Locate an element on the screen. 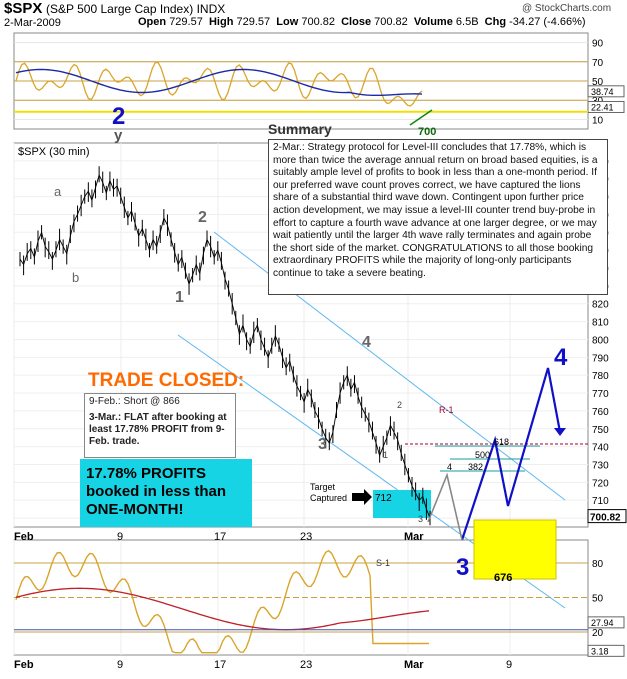  rsi-700-label: 700 is located at coordinates (427, 132).